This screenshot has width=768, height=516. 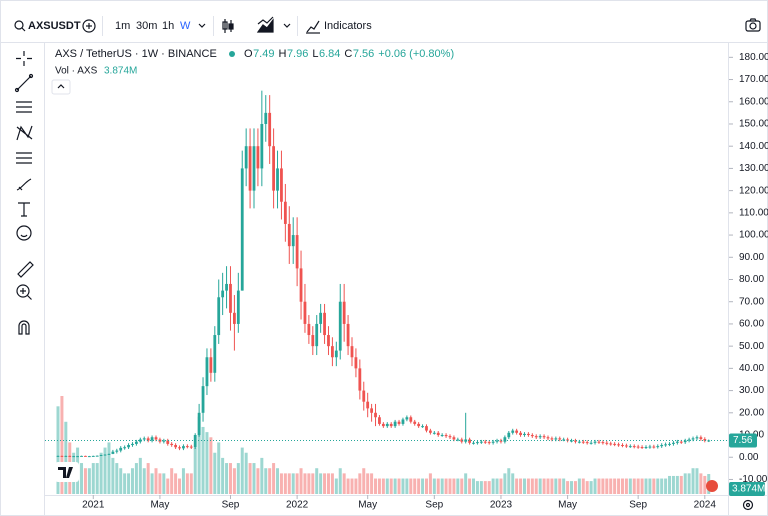 I want to click on drawing-tools, so click(x=24, y=193).